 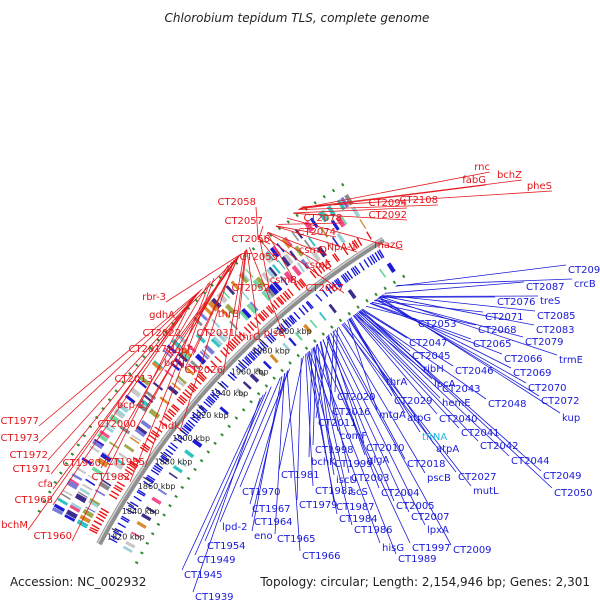 What do you see at coordinates (297, 18) in the screenshot?
I see `map-title: Chlorobium tepidum TLS, complete genome` at bounding box center [297, 18].